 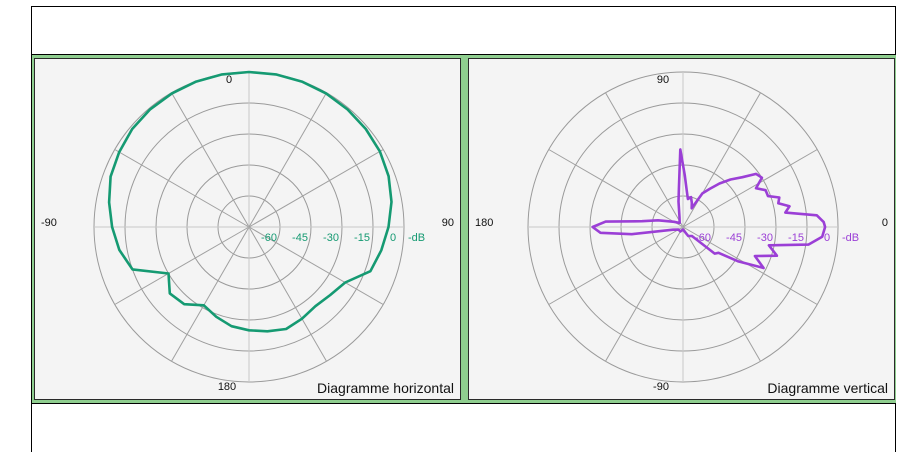 I want to click on angle-label-top: 90, so click(x=663, y=80).